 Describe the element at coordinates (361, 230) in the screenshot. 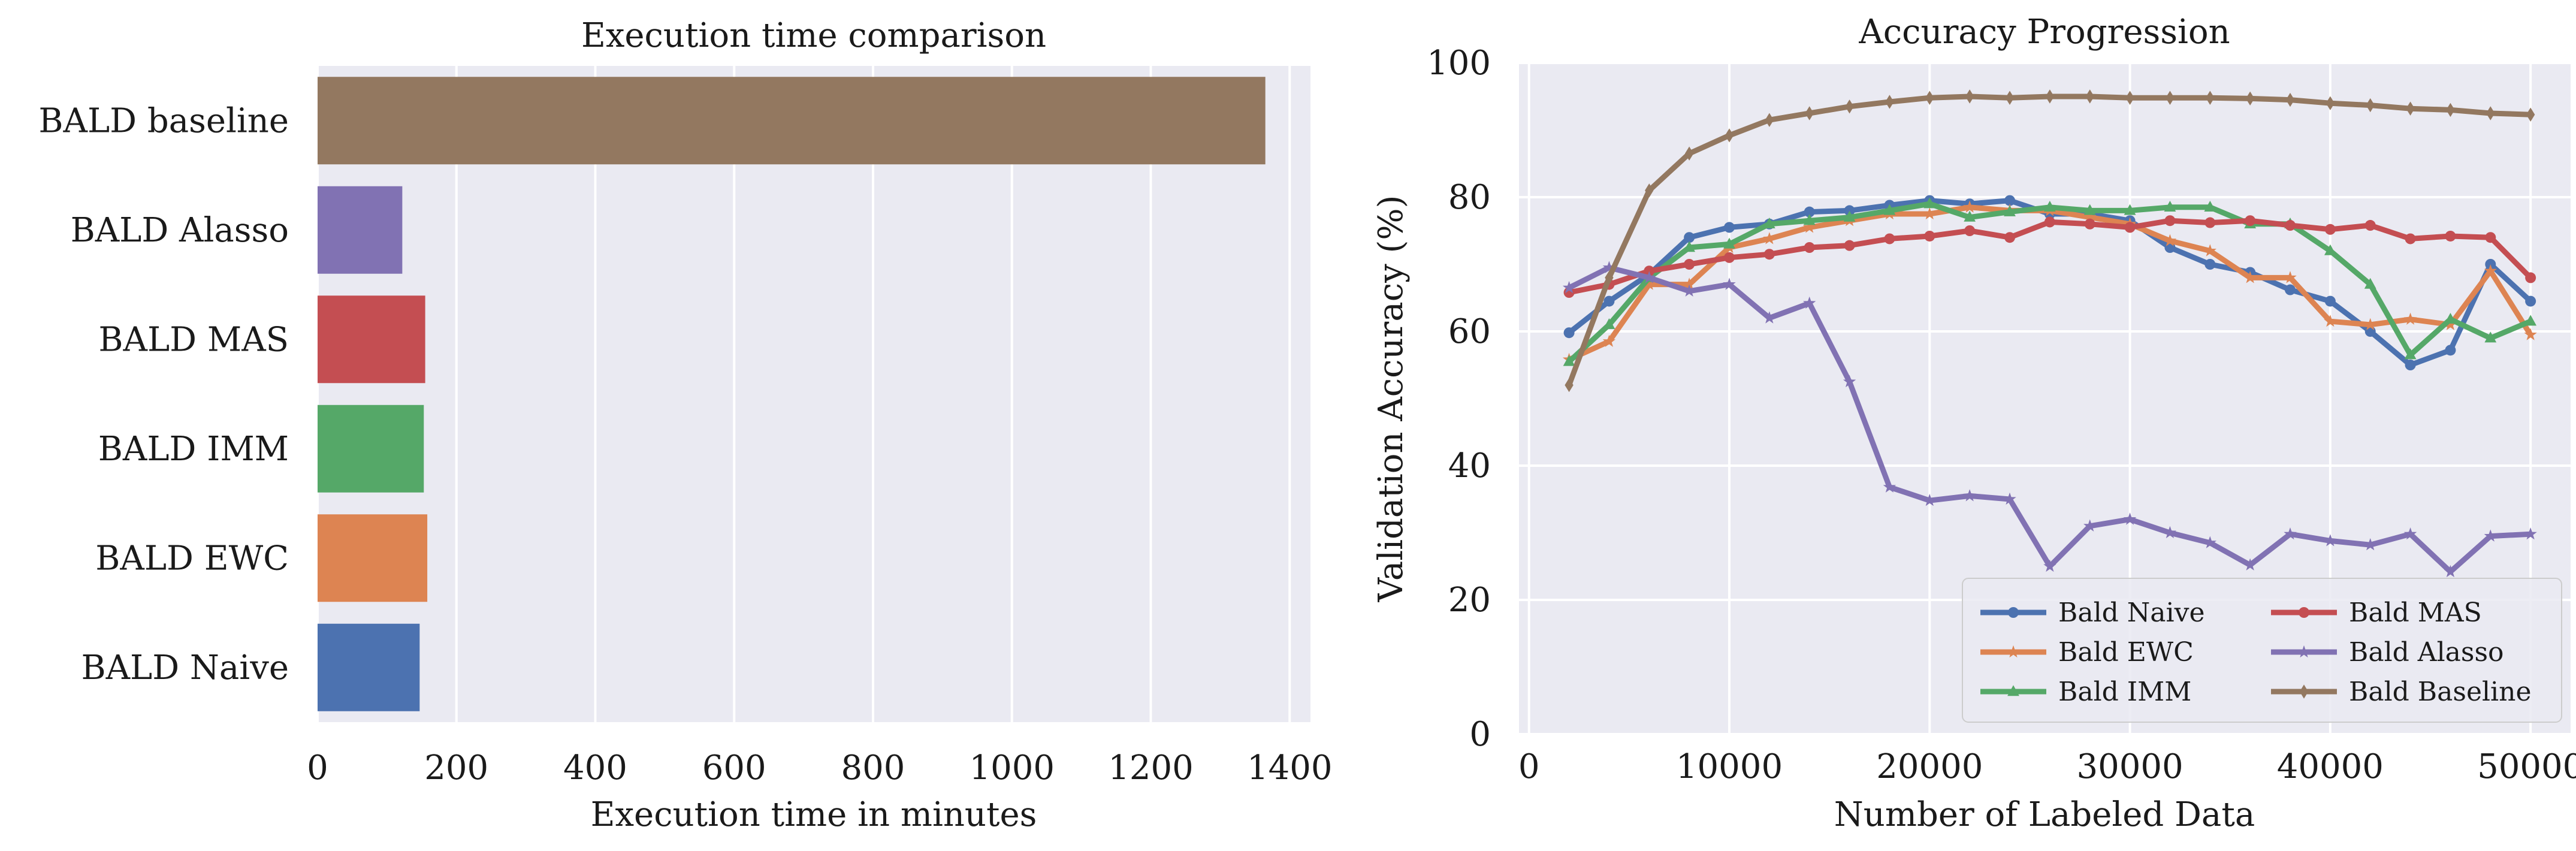

I see `bar-bald-alasso` at that location.